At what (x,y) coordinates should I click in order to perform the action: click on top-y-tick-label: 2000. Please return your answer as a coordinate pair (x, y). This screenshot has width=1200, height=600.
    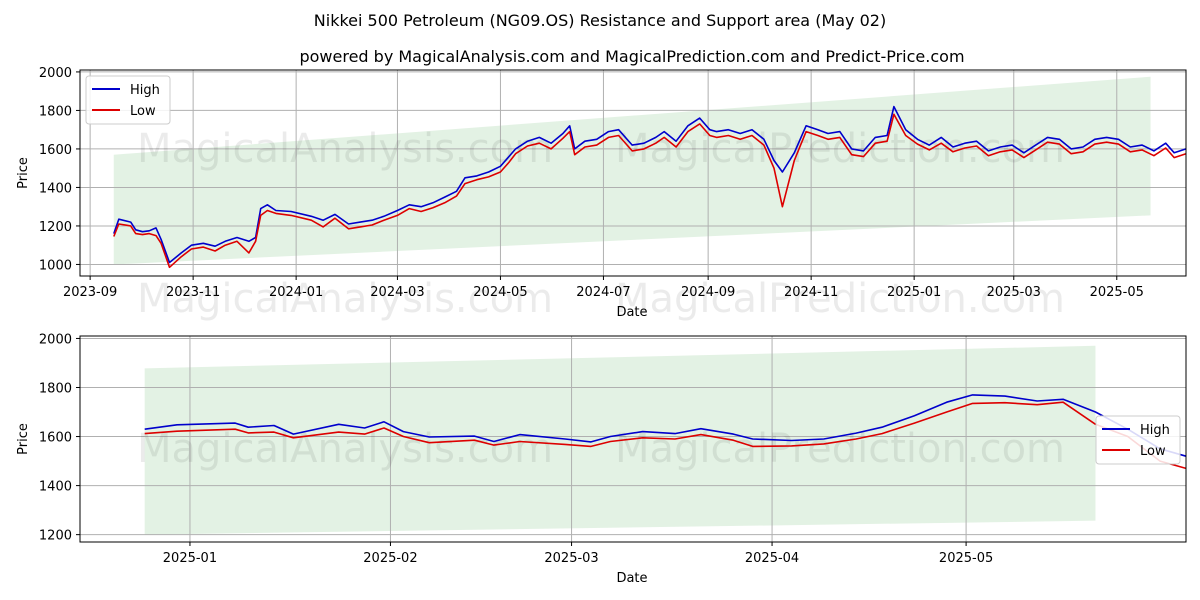
    Looking at the image, I should click on (55, 73).